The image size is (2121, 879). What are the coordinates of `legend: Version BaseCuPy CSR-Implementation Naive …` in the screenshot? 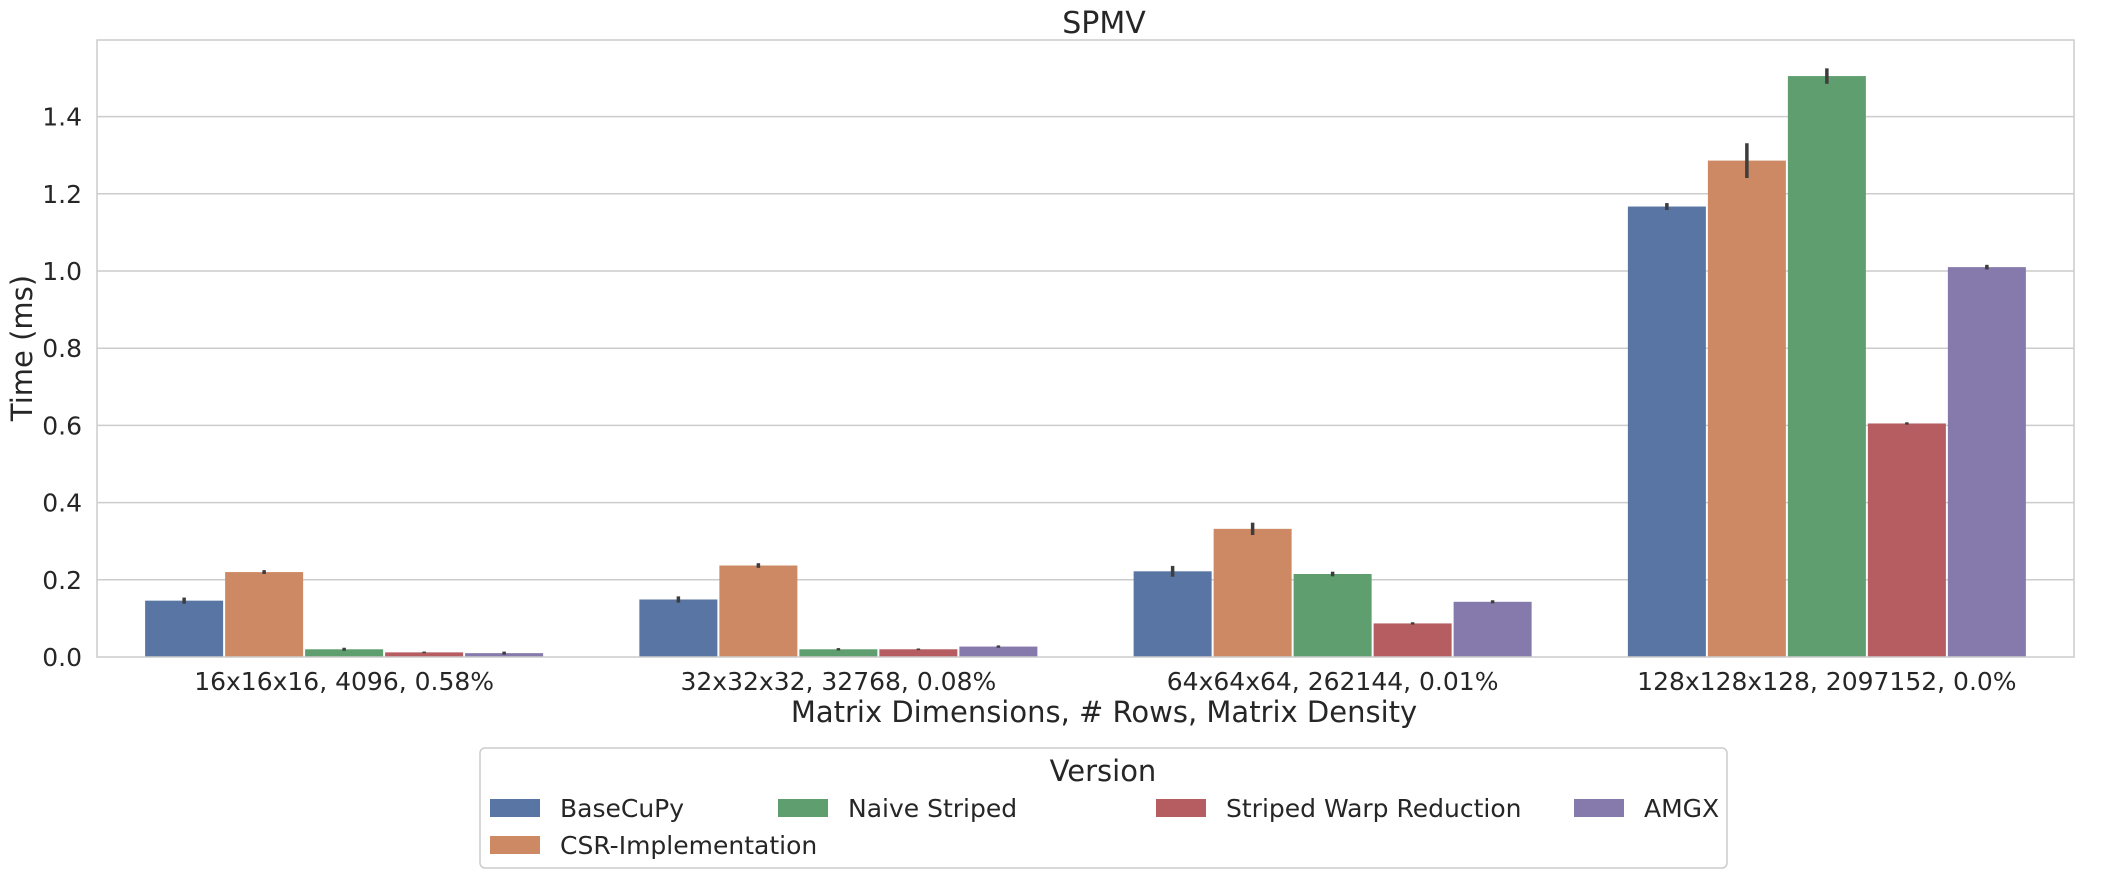 It's located at (1103, 808).